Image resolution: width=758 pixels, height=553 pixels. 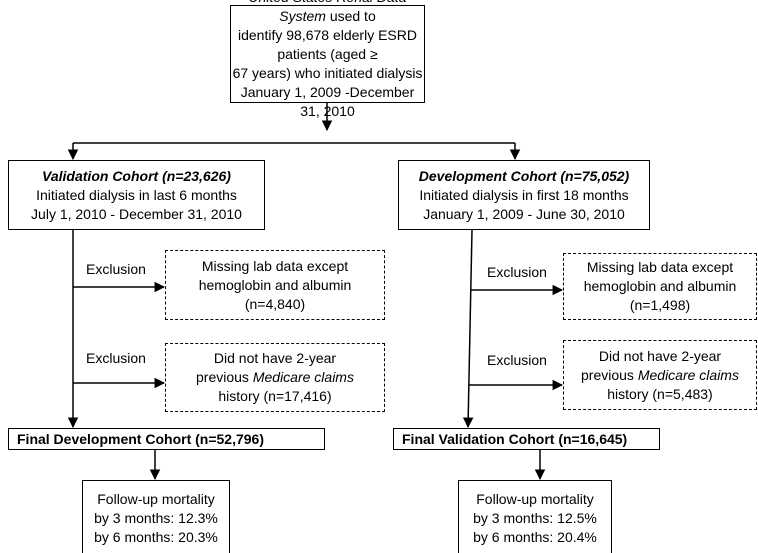 I want to click on line: by 3 months: 12.3%, so click(x=156, y=517).